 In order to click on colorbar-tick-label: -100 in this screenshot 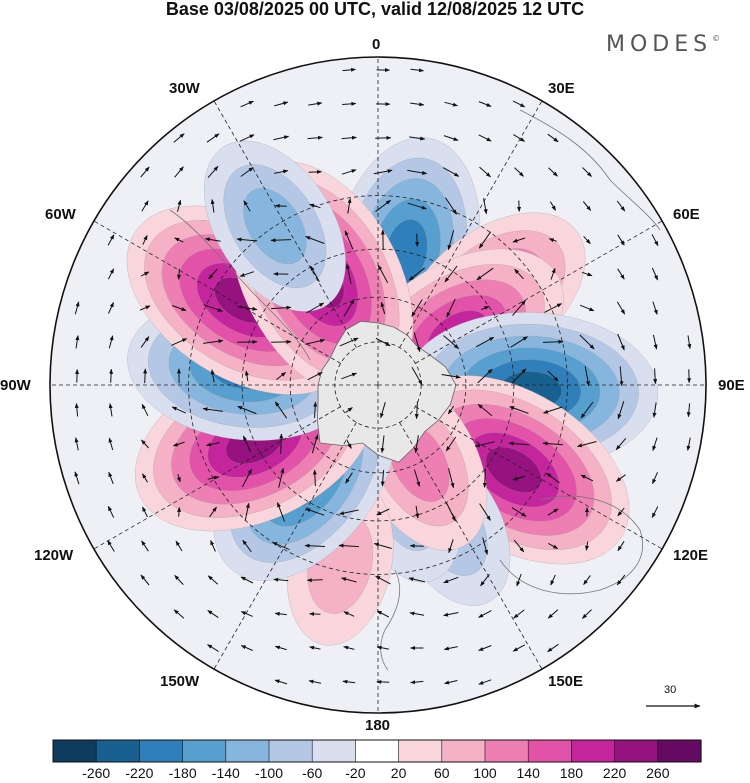, I will do `click(269, 773)`.